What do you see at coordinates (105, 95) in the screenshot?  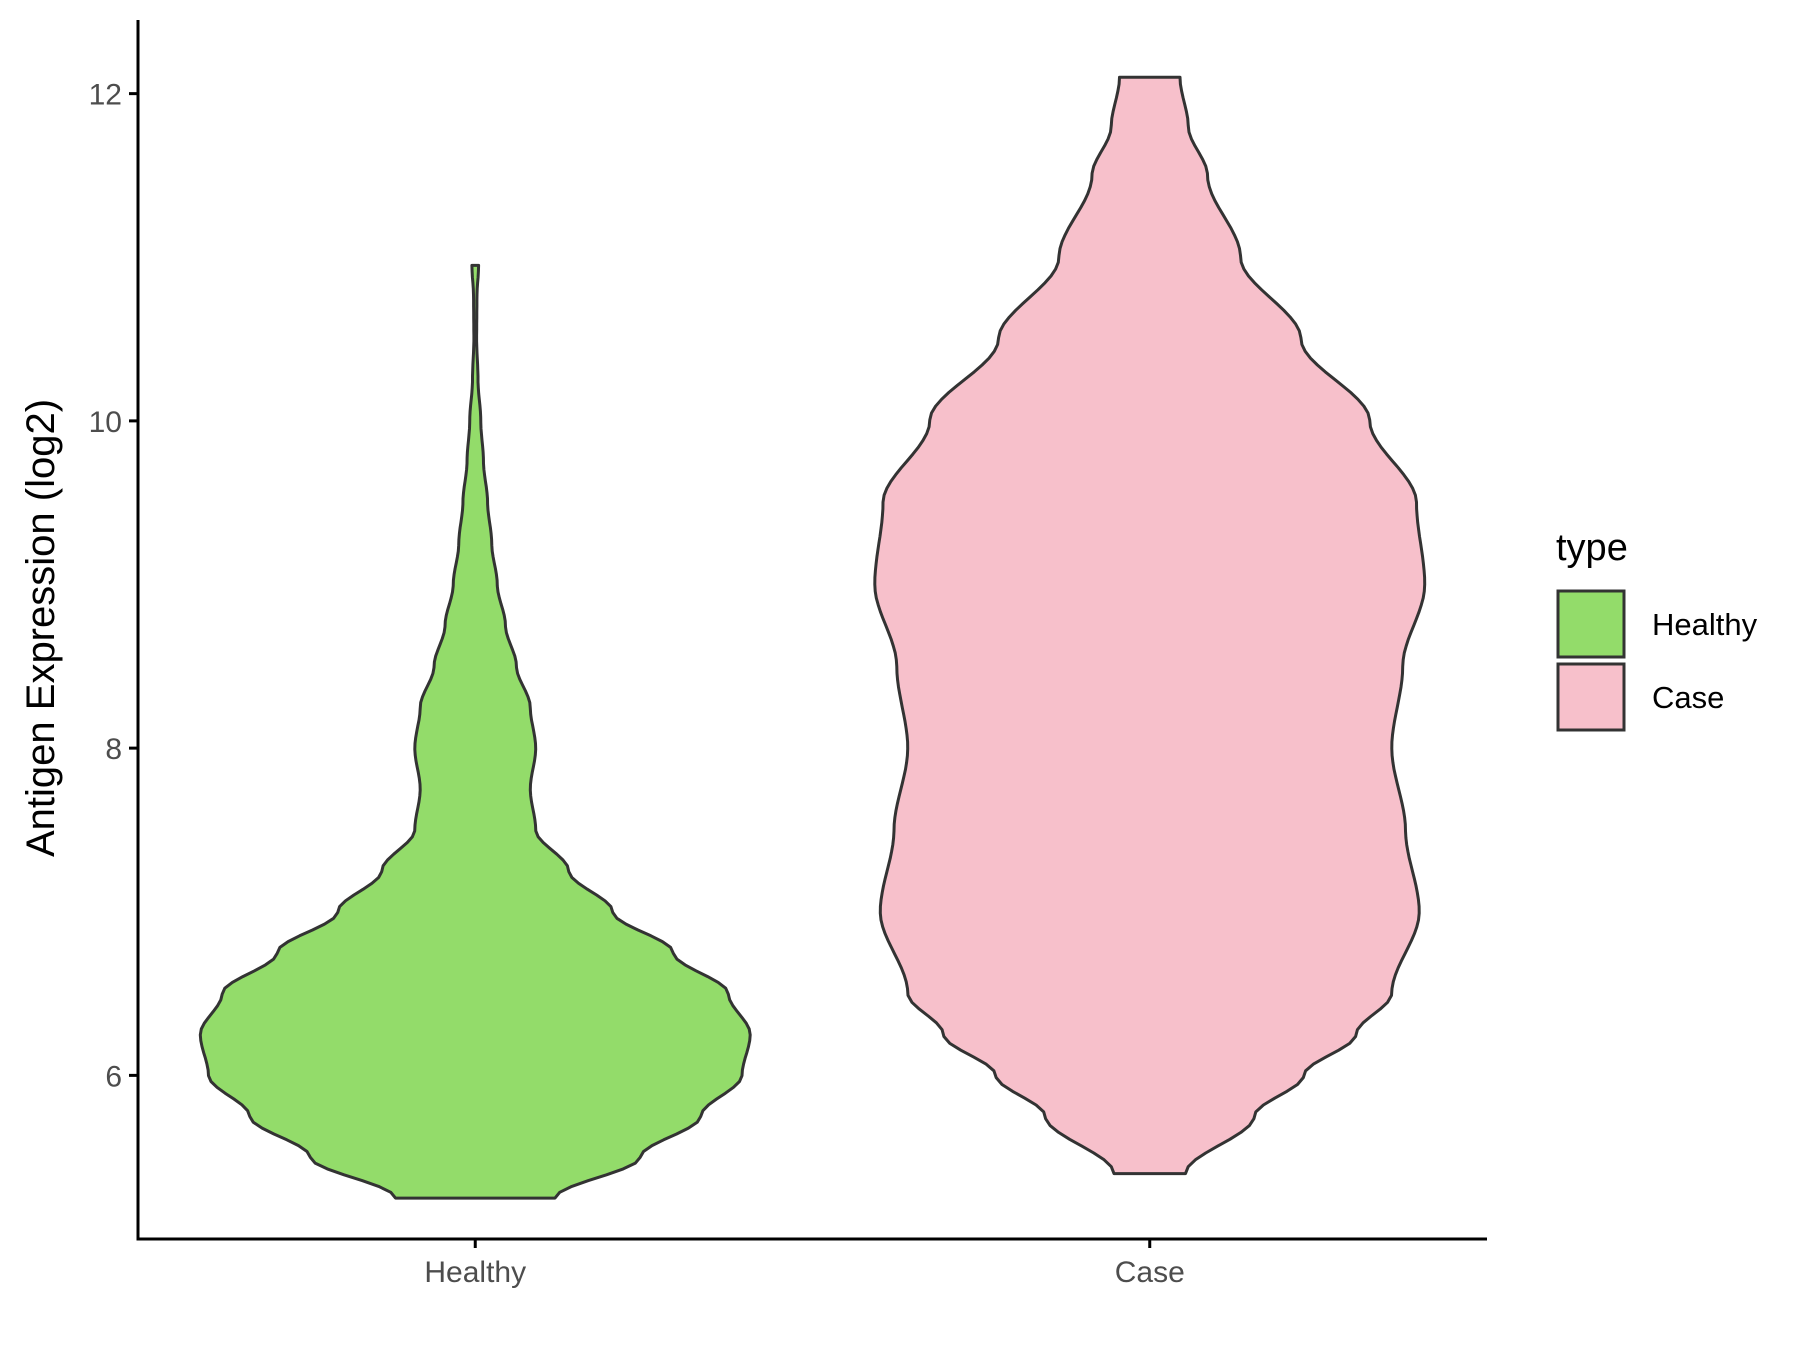 I see `y-tick-label: 12` at bounding box center [105, 95].